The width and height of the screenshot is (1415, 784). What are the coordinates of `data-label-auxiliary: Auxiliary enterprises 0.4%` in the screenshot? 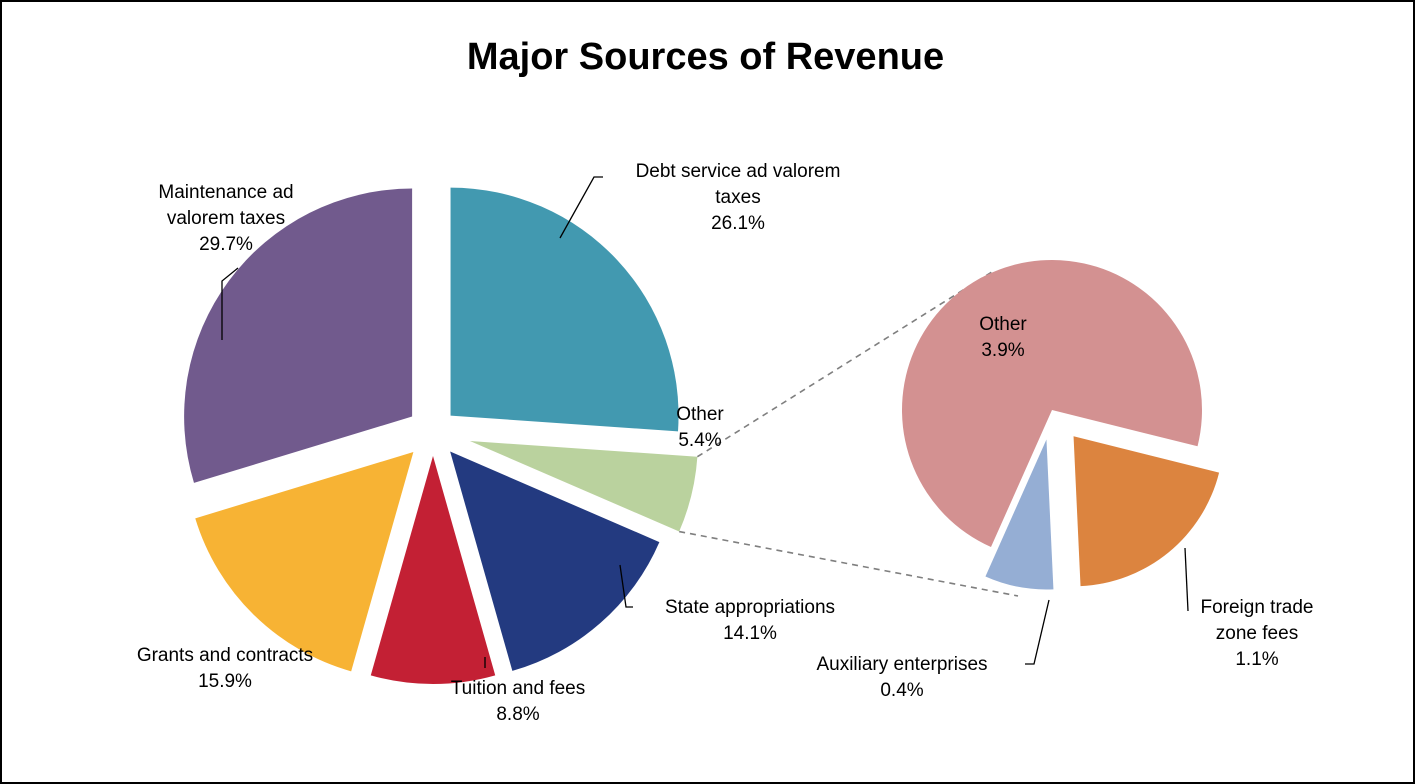 It's located at (901, 677).